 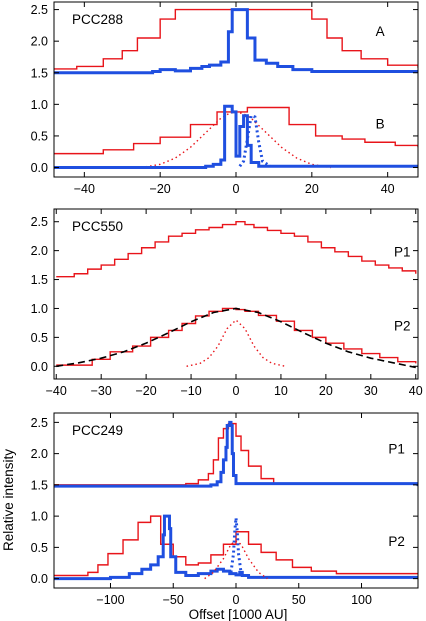 I want to click on x-tick-label: 10, so click(x=281, y=391).